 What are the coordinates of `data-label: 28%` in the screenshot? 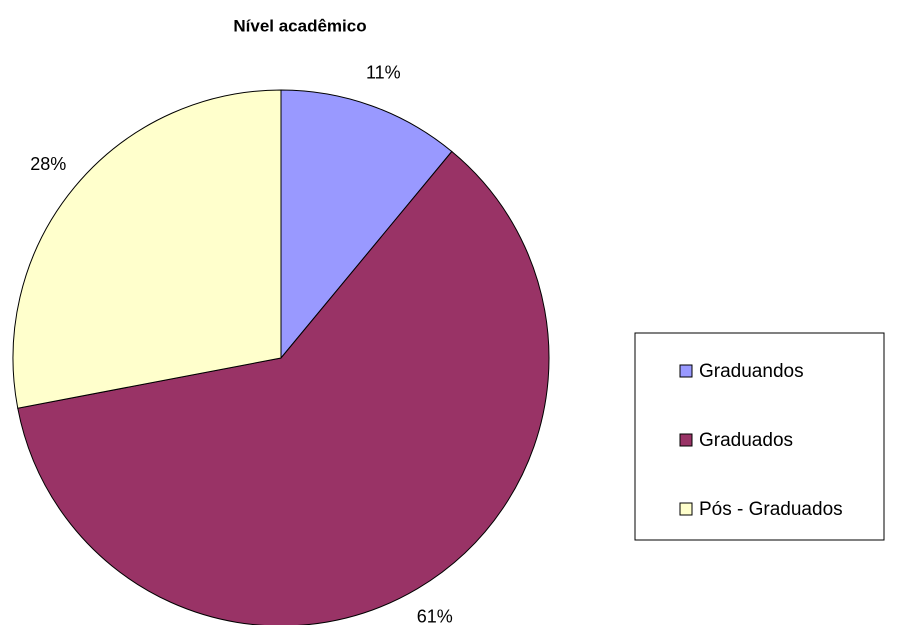 It's located at (48, 164).